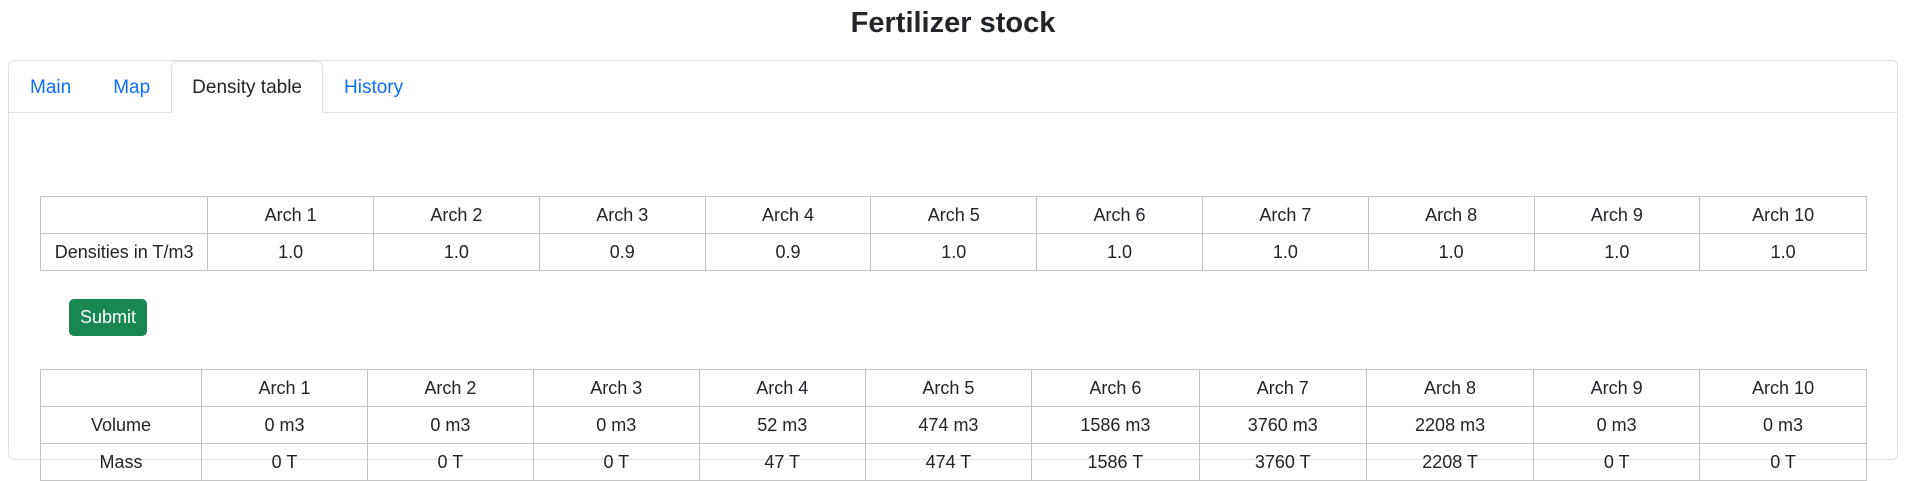 The image size is (1906, 481). I want to click on mass-cell: 1586 T, so click(1115, 462).